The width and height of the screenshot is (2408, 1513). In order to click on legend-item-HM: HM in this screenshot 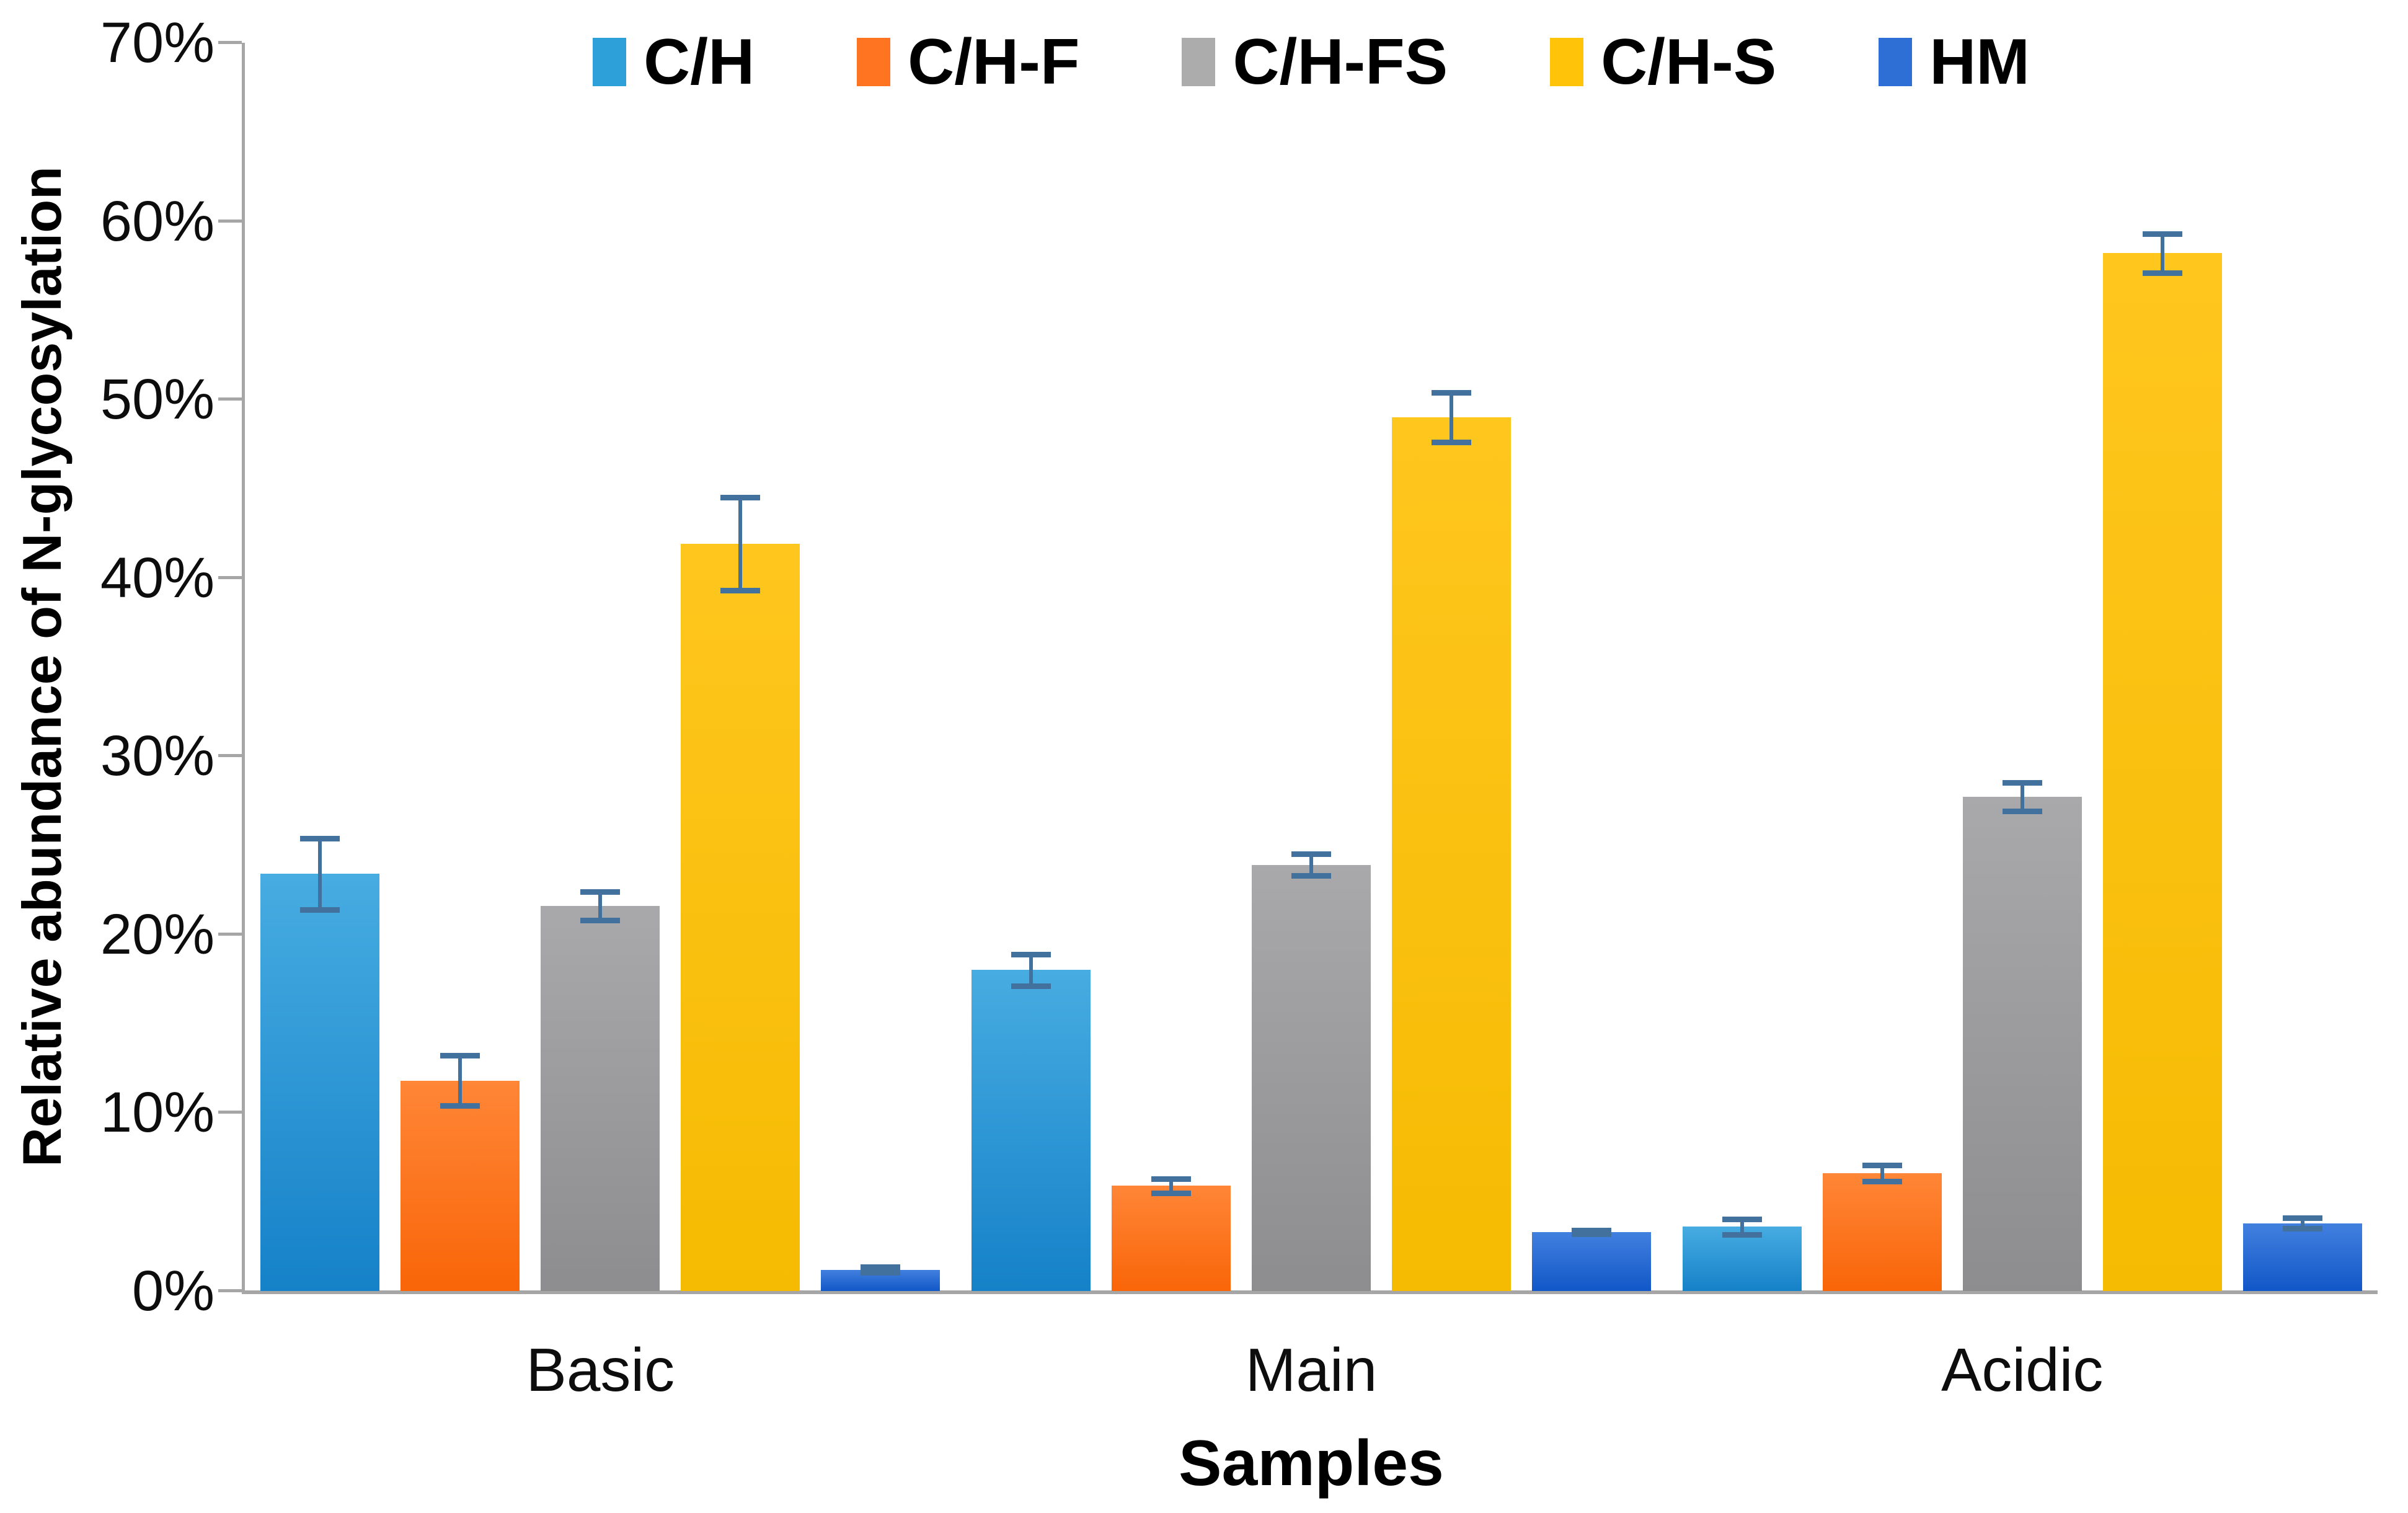, I will do `click(1955, 62)`.